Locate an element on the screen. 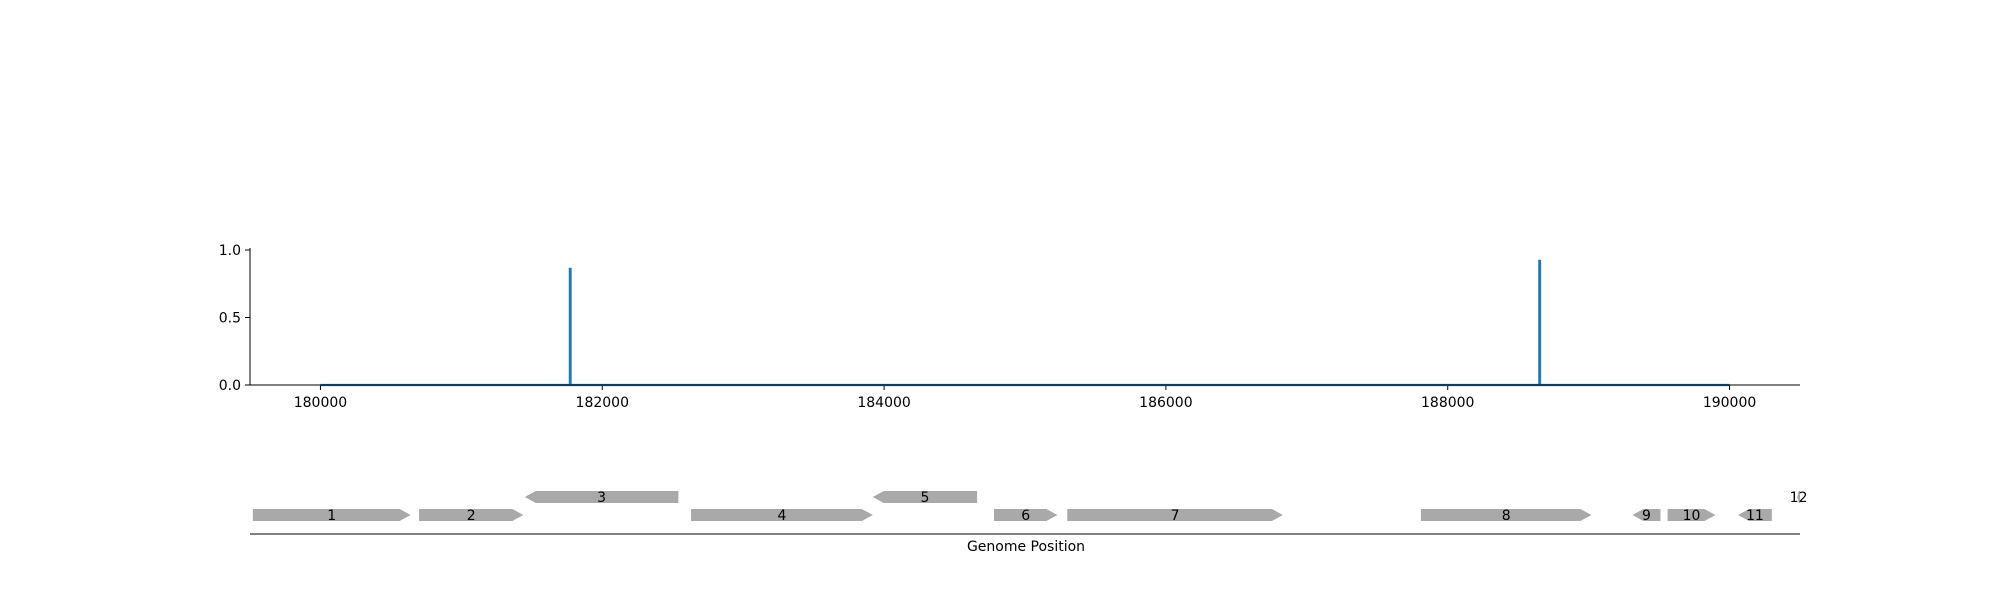 This screenshot has width=2000, height=600. gene-label: 10 is located at coordinates (1692, 516).